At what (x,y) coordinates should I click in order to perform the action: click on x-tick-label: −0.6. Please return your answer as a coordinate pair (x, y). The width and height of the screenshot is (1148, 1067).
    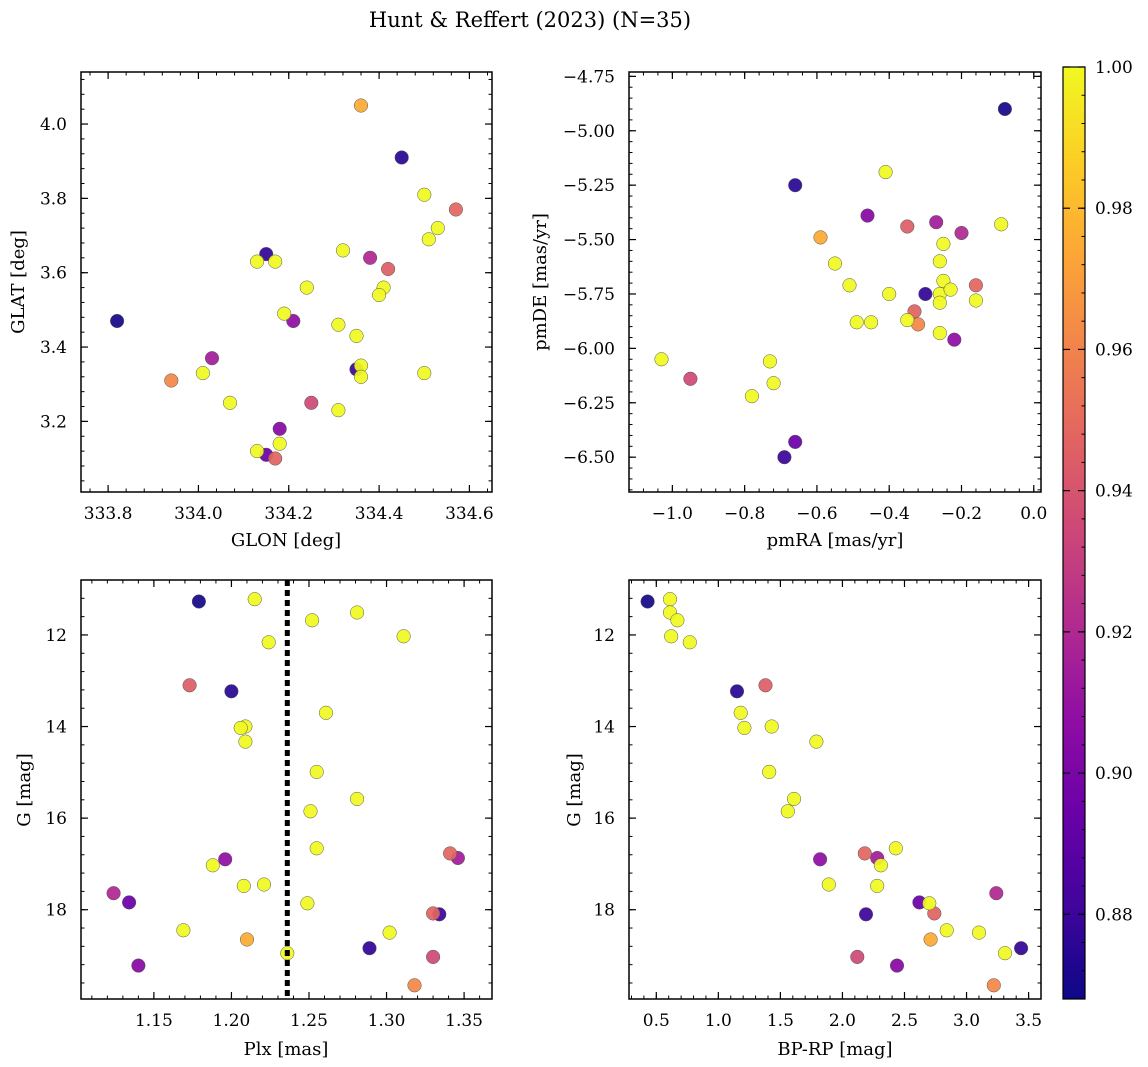
    Looking at the image, I should click on (816, 514).